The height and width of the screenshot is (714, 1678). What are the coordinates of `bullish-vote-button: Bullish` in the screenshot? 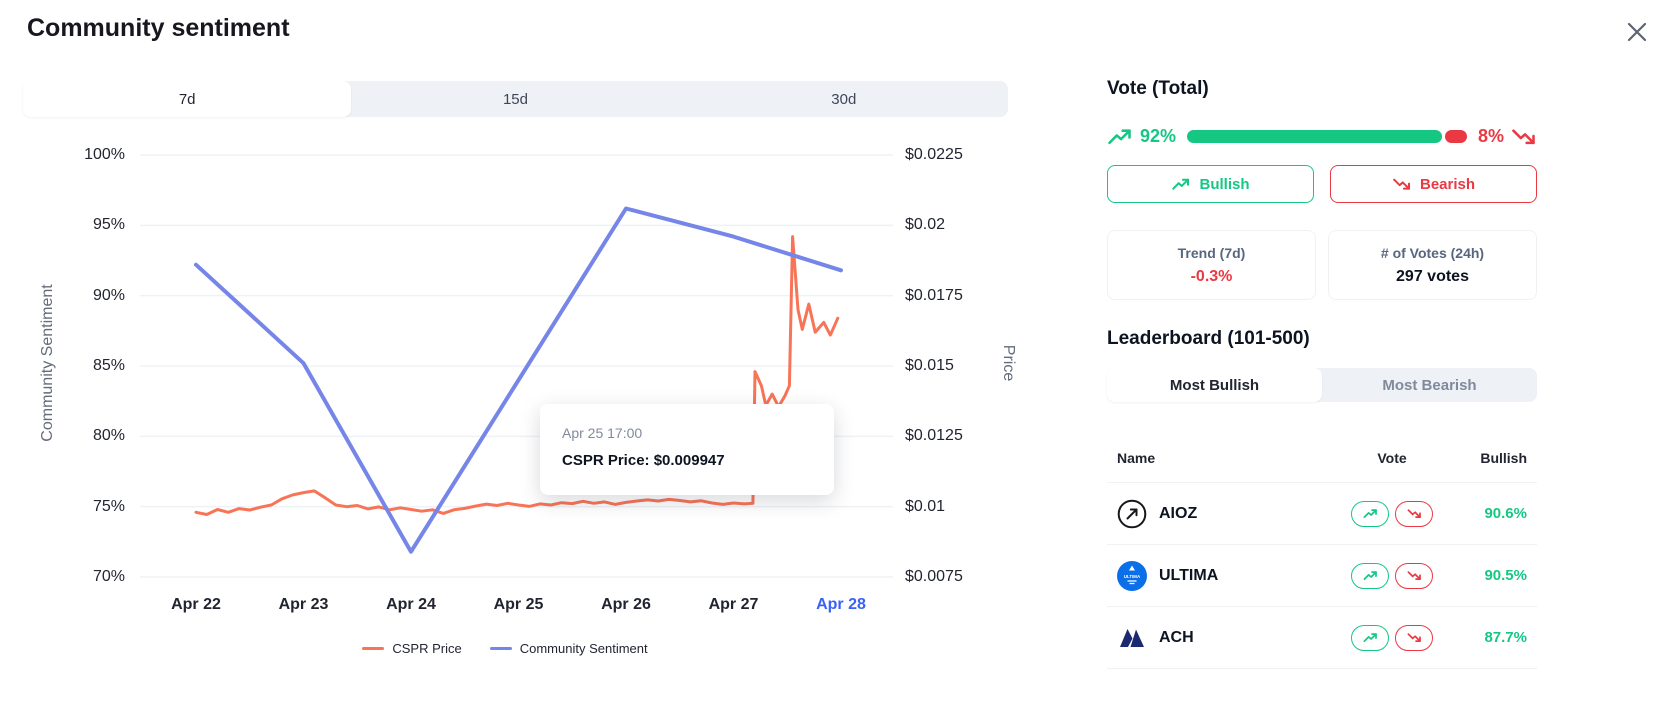 It's located at (1210, 184).